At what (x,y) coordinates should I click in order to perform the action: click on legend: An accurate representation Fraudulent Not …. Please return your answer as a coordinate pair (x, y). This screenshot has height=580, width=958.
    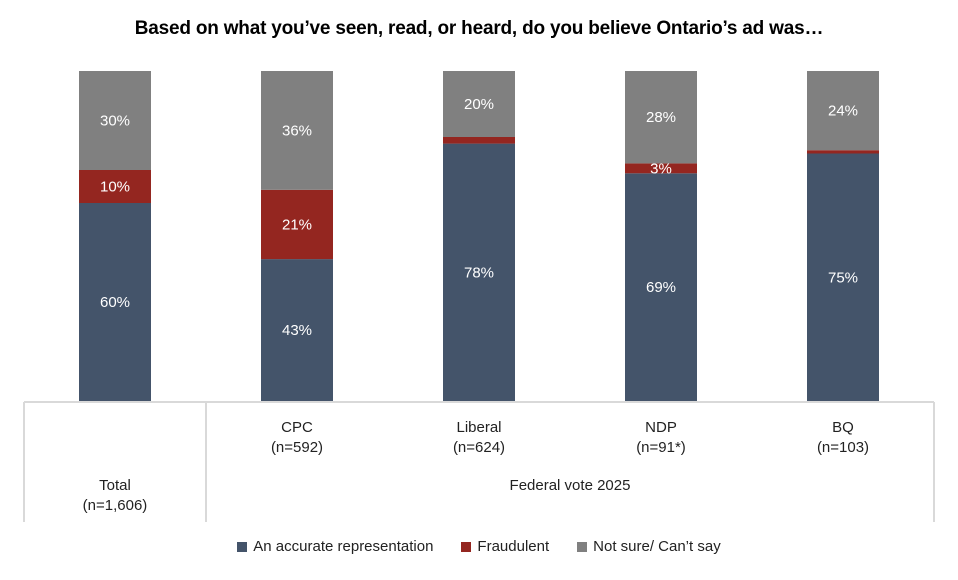
    Looking at the image, I should click on (479, 546).